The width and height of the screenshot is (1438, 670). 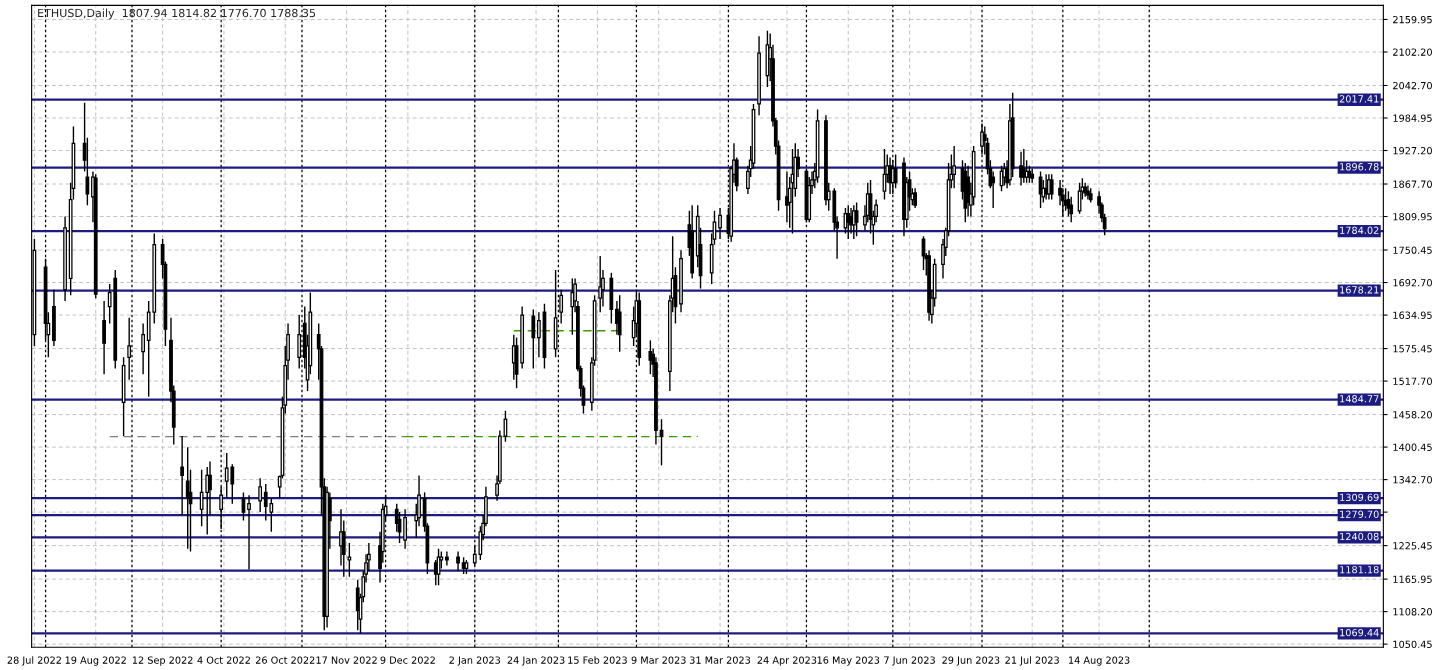 I want to click on x-tick-label: 21 Jul 2023, so click(x=1032, y=661).